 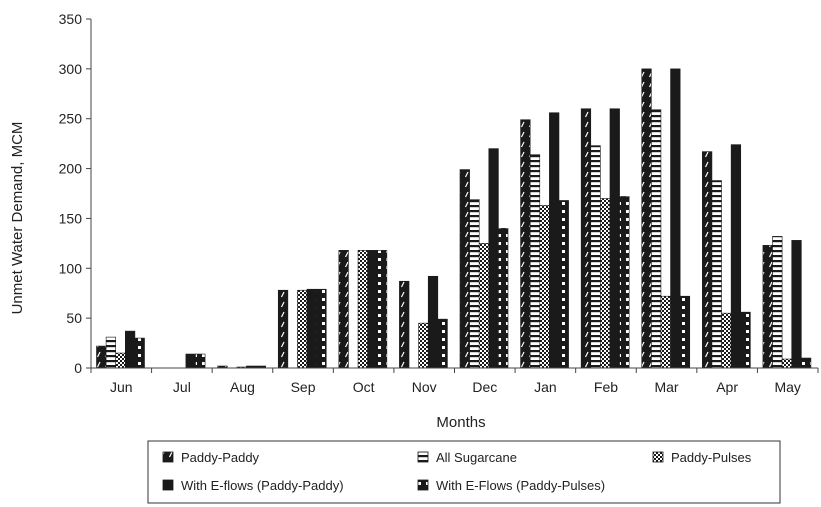 I want to click on x-tick-label: Jul, so click(x=182, y=387).